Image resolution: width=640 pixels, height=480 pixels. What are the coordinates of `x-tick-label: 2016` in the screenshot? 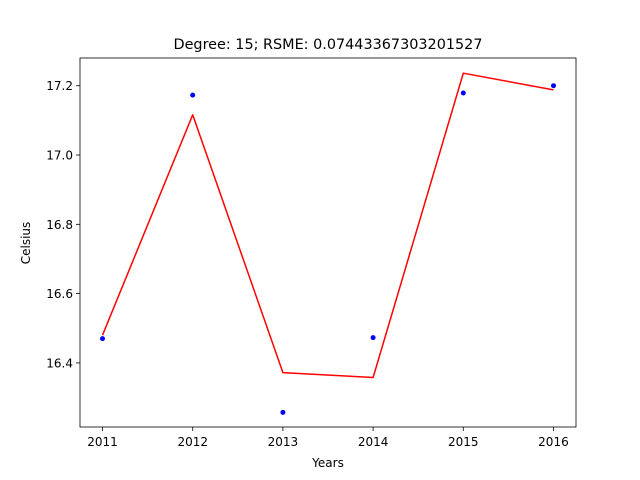 It's located at (553, 442).